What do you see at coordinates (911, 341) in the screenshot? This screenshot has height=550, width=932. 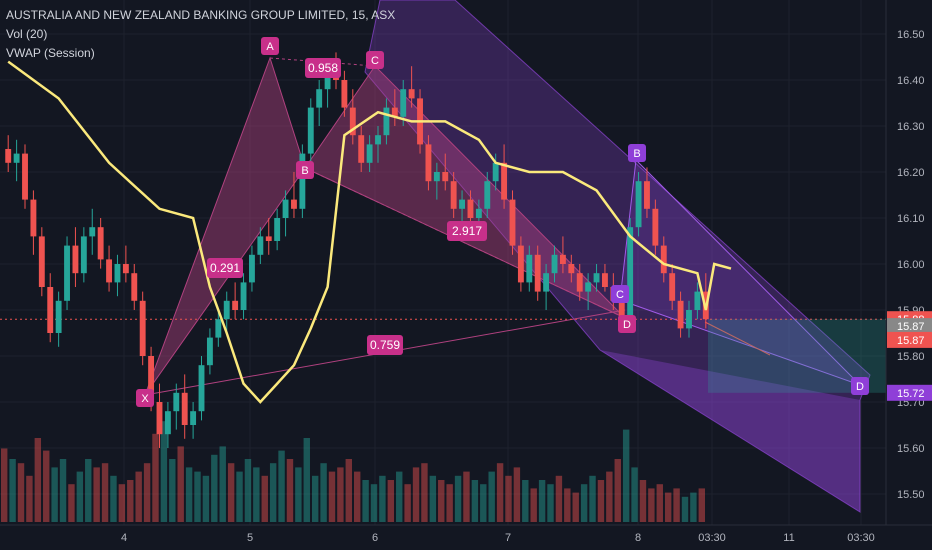 I see `price-tag-label: 15.87` at bounding box center [911, 341].